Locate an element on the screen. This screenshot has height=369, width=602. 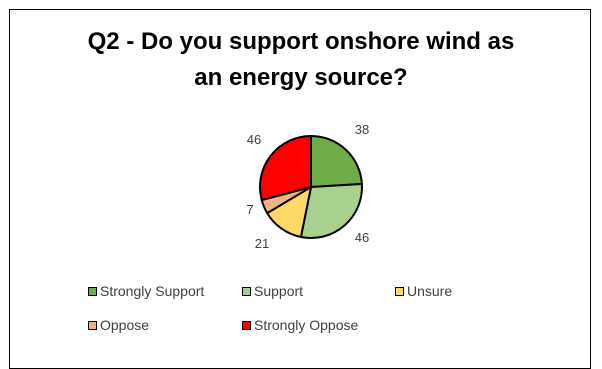
legend-label: Strongly Support is located at coordinates (152, 291).